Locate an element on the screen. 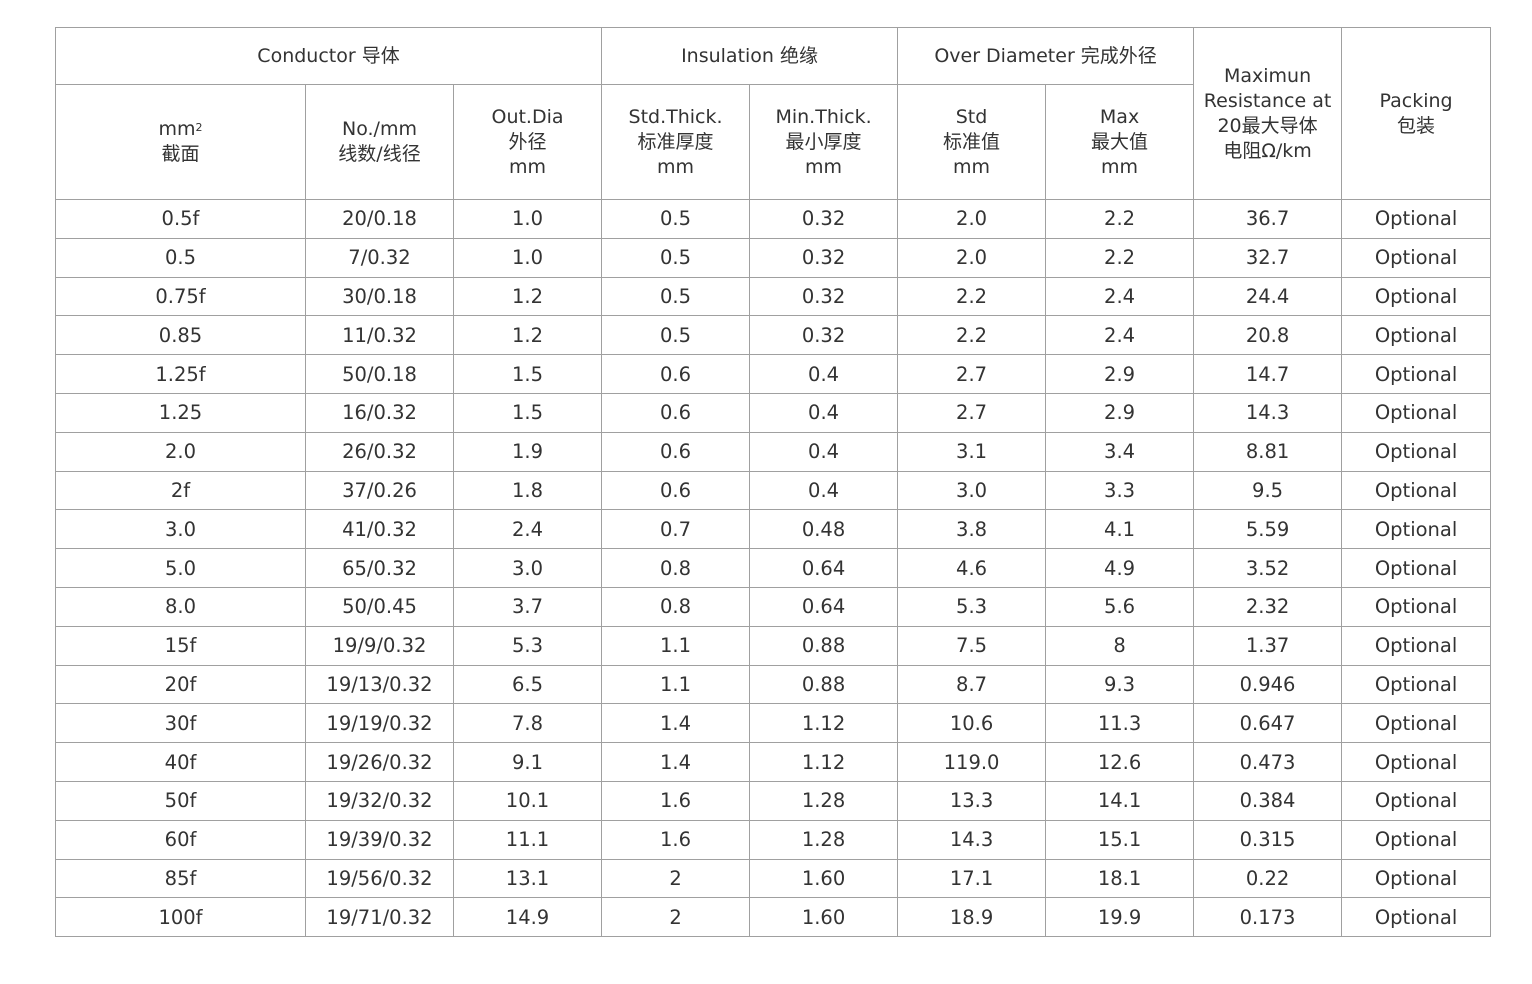  table-cell: 0.48 is located at coordinates (824, 529).